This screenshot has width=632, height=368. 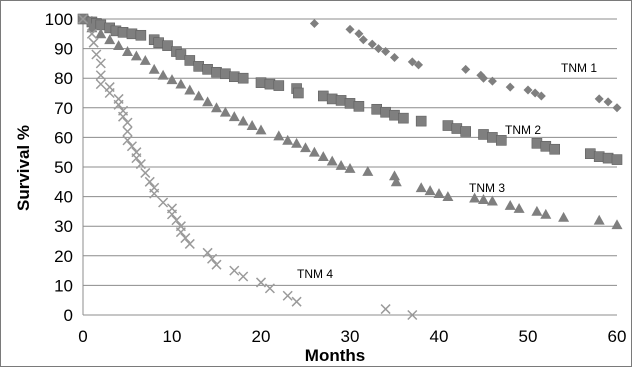 I want to click on y-tick-label: 80, so click(x=63, y=78).